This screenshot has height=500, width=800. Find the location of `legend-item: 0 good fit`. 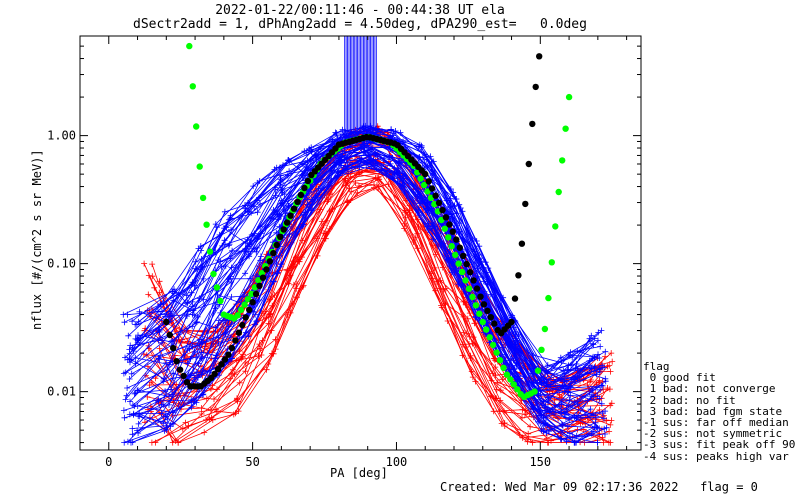

legend-item: 0 good fit is located at coordinates (679, 378).